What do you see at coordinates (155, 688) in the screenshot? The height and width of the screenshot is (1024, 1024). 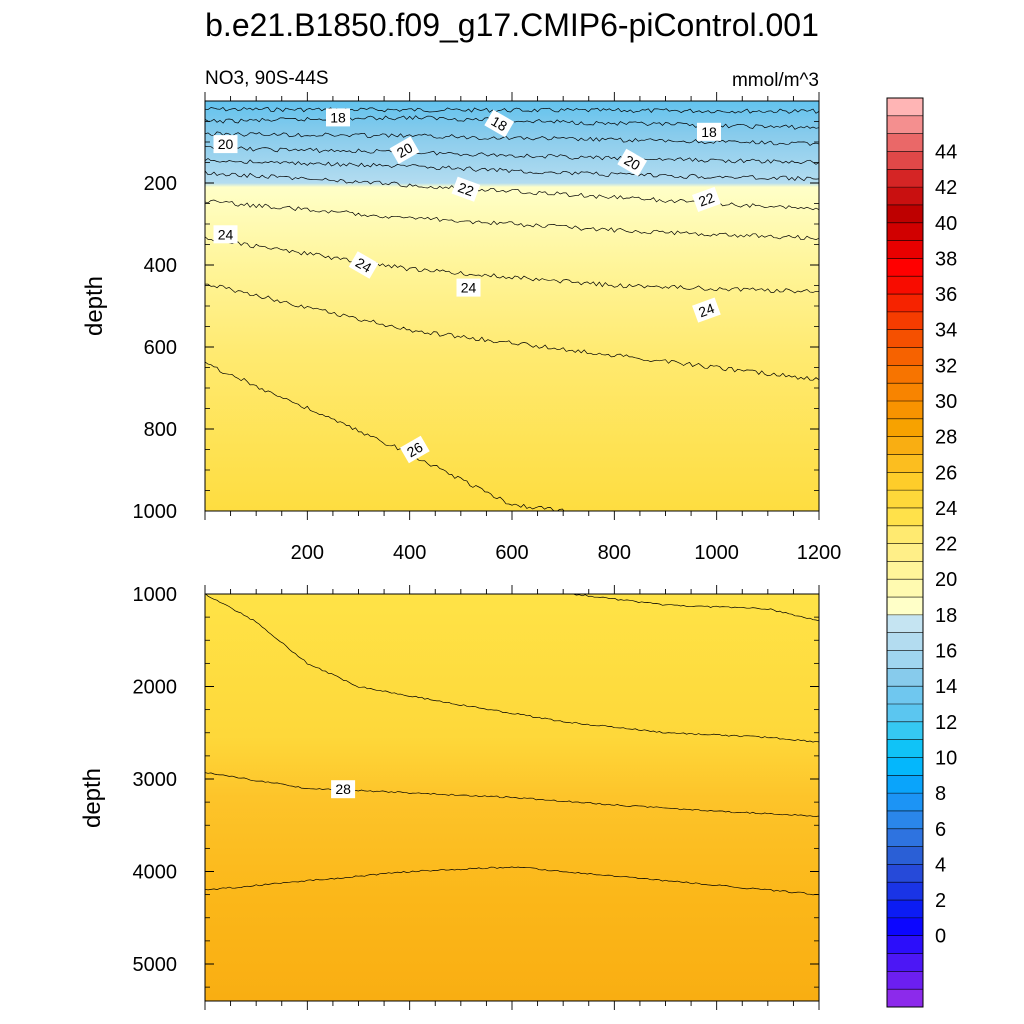 I see `y-tick-label: 2000` at bounding box center [155, 688].